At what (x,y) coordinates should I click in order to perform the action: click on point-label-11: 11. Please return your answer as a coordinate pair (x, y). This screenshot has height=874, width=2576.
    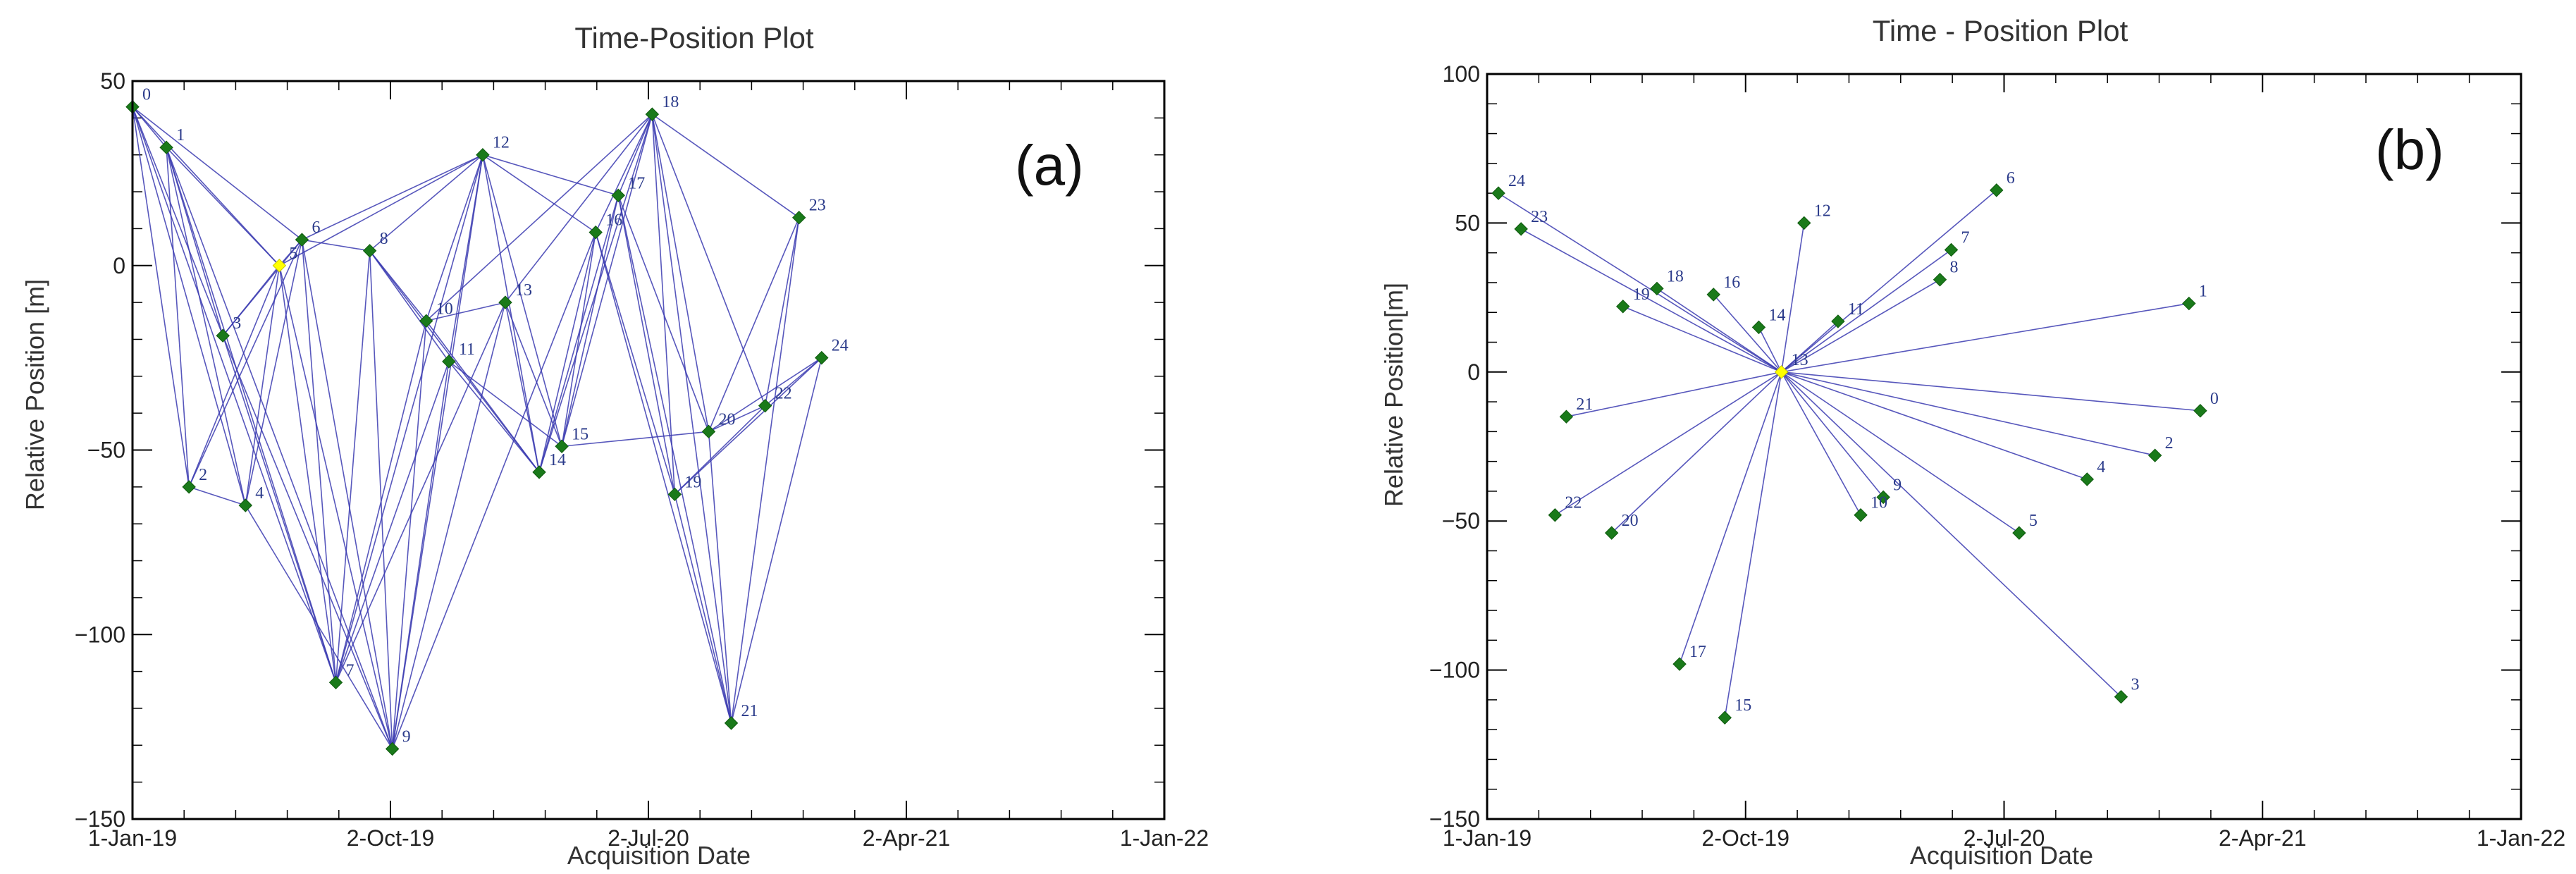
    Looking at the image, I should click on (1856, 310).